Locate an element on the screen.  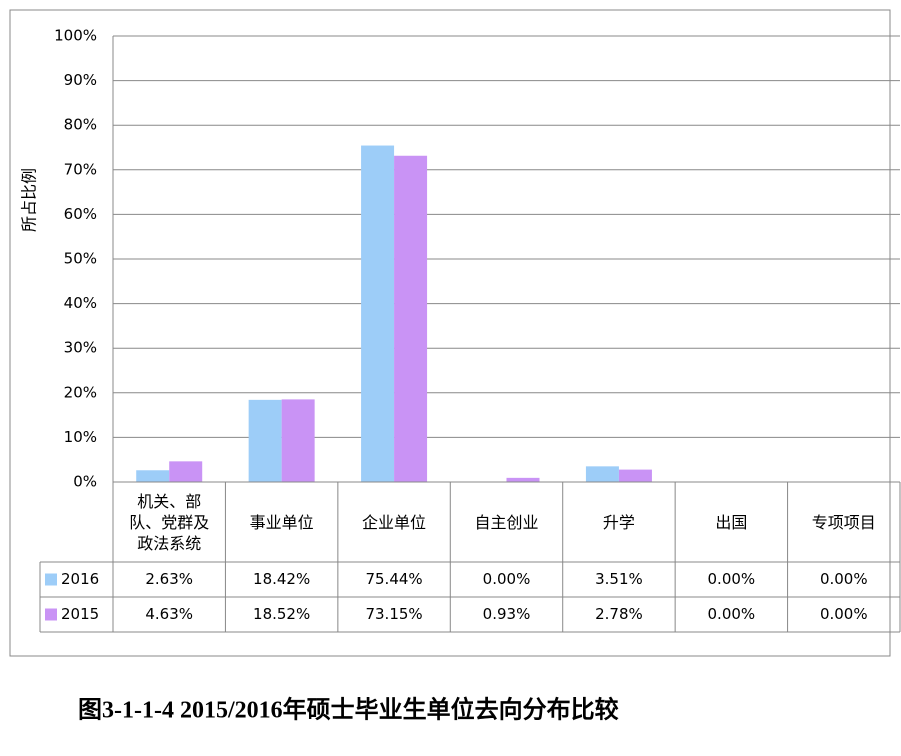
y-tick-label: 90% is located at coordinates (80, 80).